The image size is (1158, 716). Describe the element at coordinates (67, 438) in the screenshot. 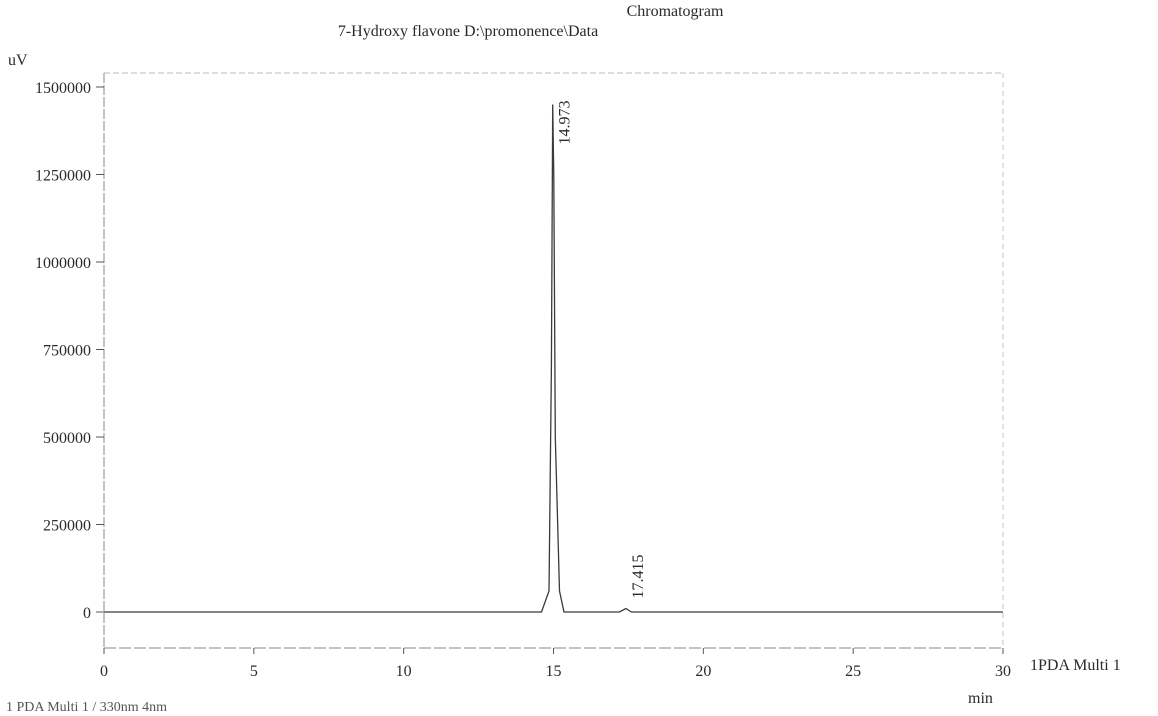

I see `y-tick-label: 500000` at that location.